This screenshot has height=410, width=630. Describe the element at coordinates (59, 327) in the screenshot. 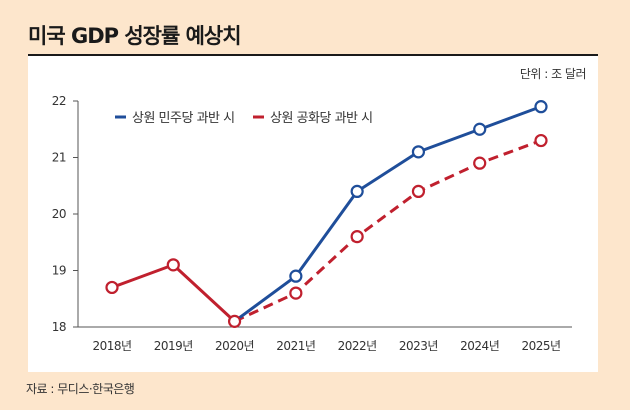

I see `y-tick-label: 18` at that location.